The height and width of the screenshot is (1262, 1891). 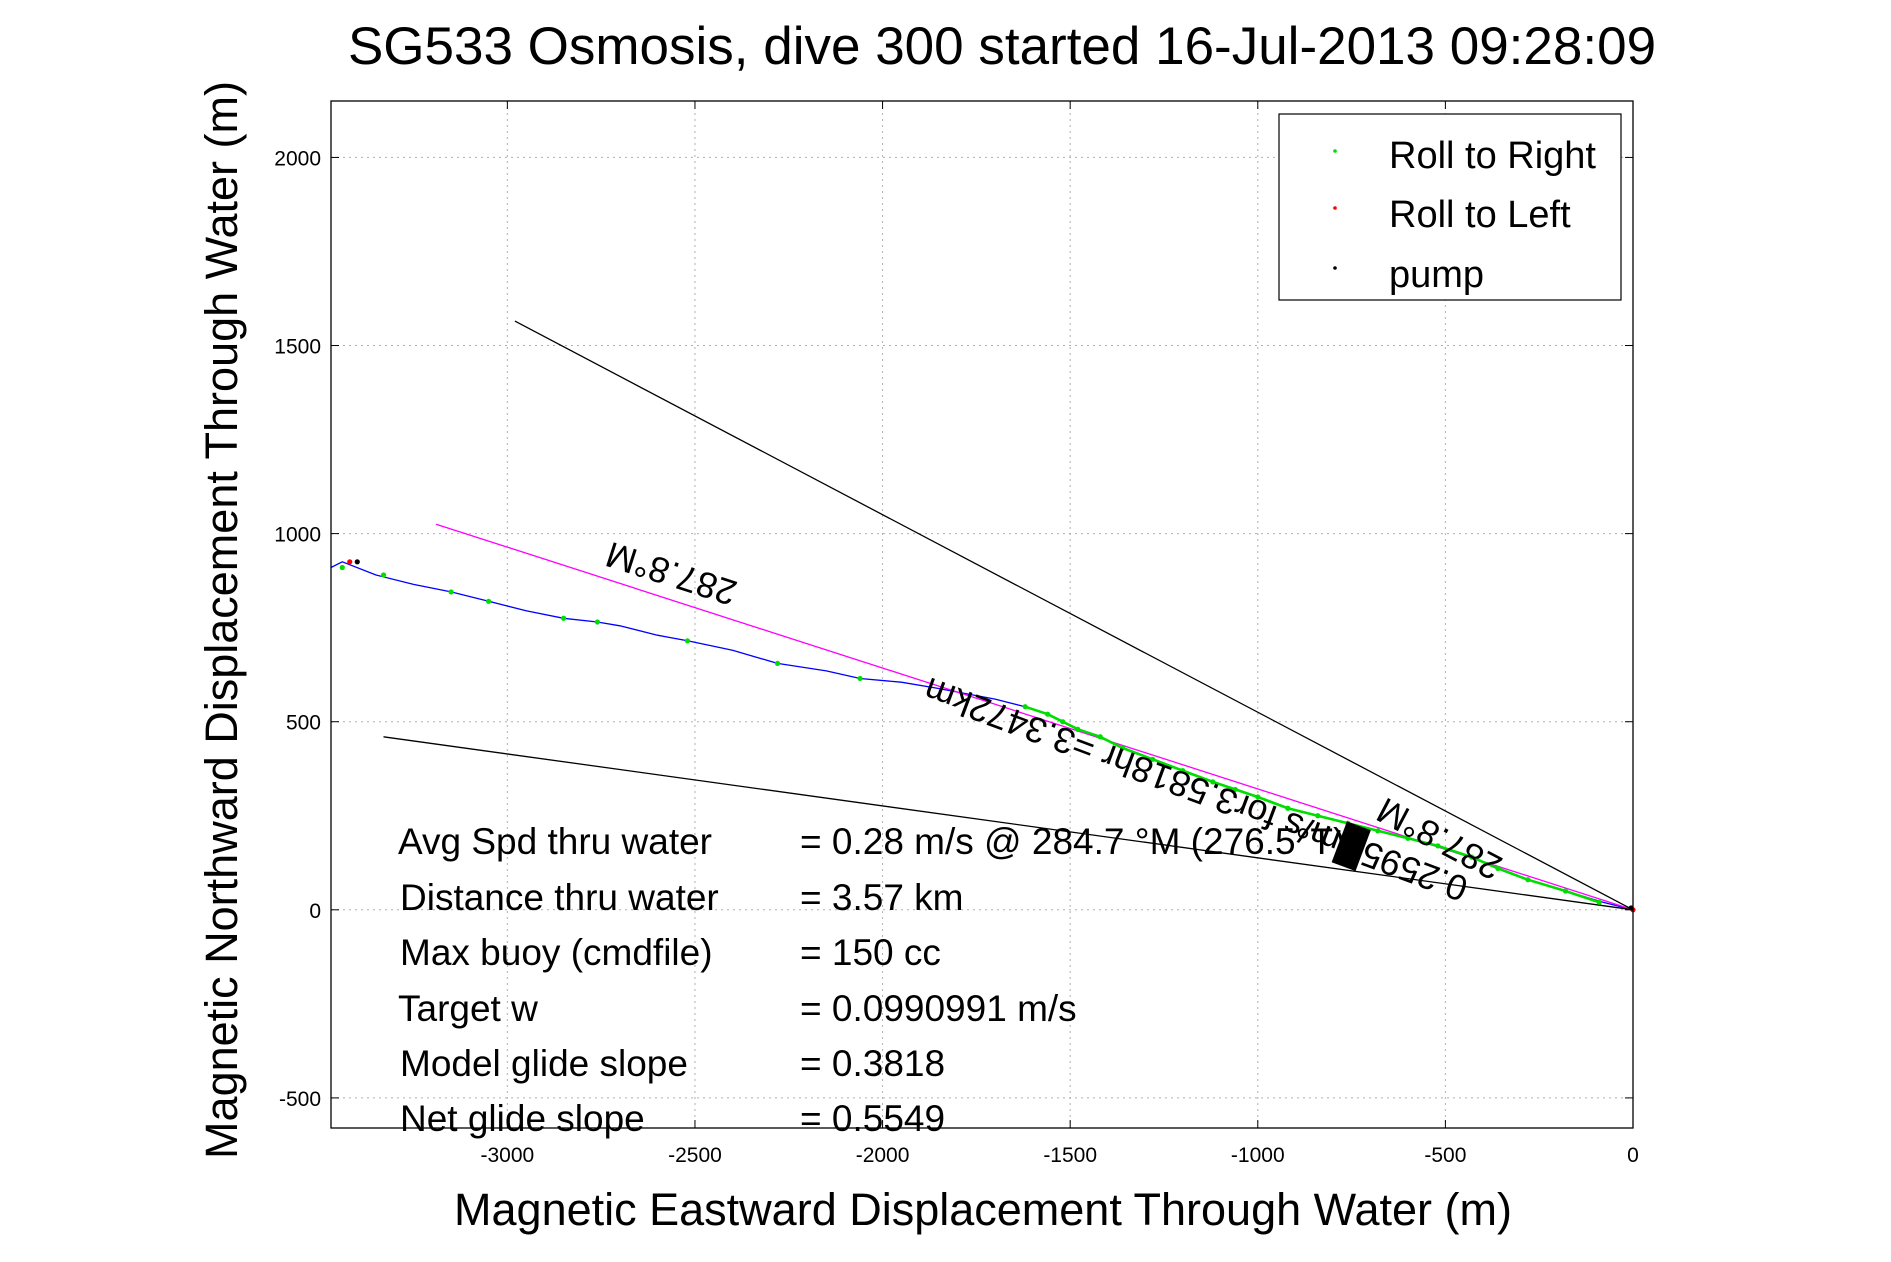 I want to click on legend-marker-roll-right, so click(x=1335, y=151).